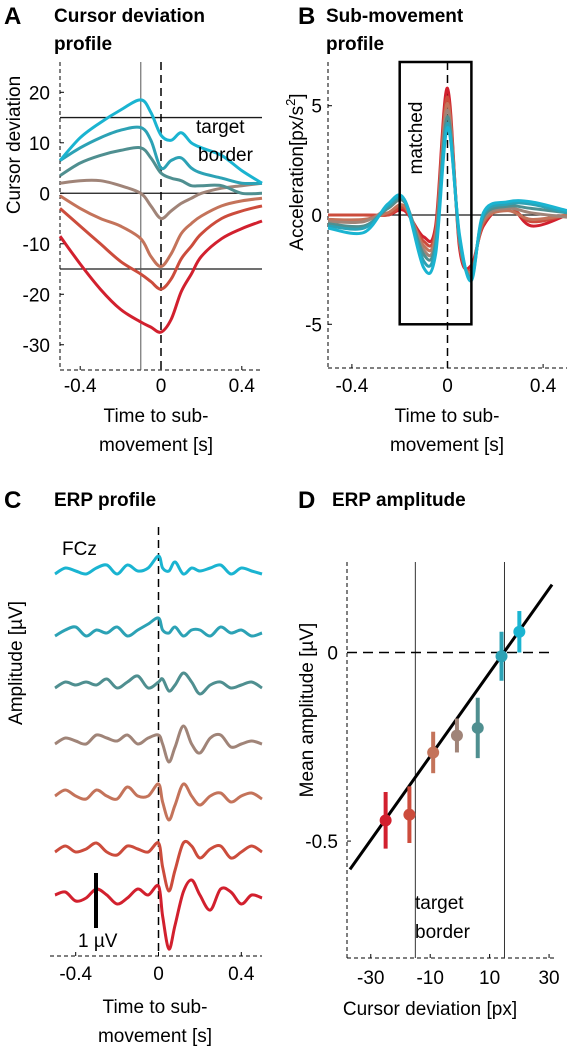 The image size is (567, 1054). What do you see at coordinates (447, 445) in the screenshot?
I see `panel-b-xlabel-line2: movement [s]` at bounding box center [447, 445].